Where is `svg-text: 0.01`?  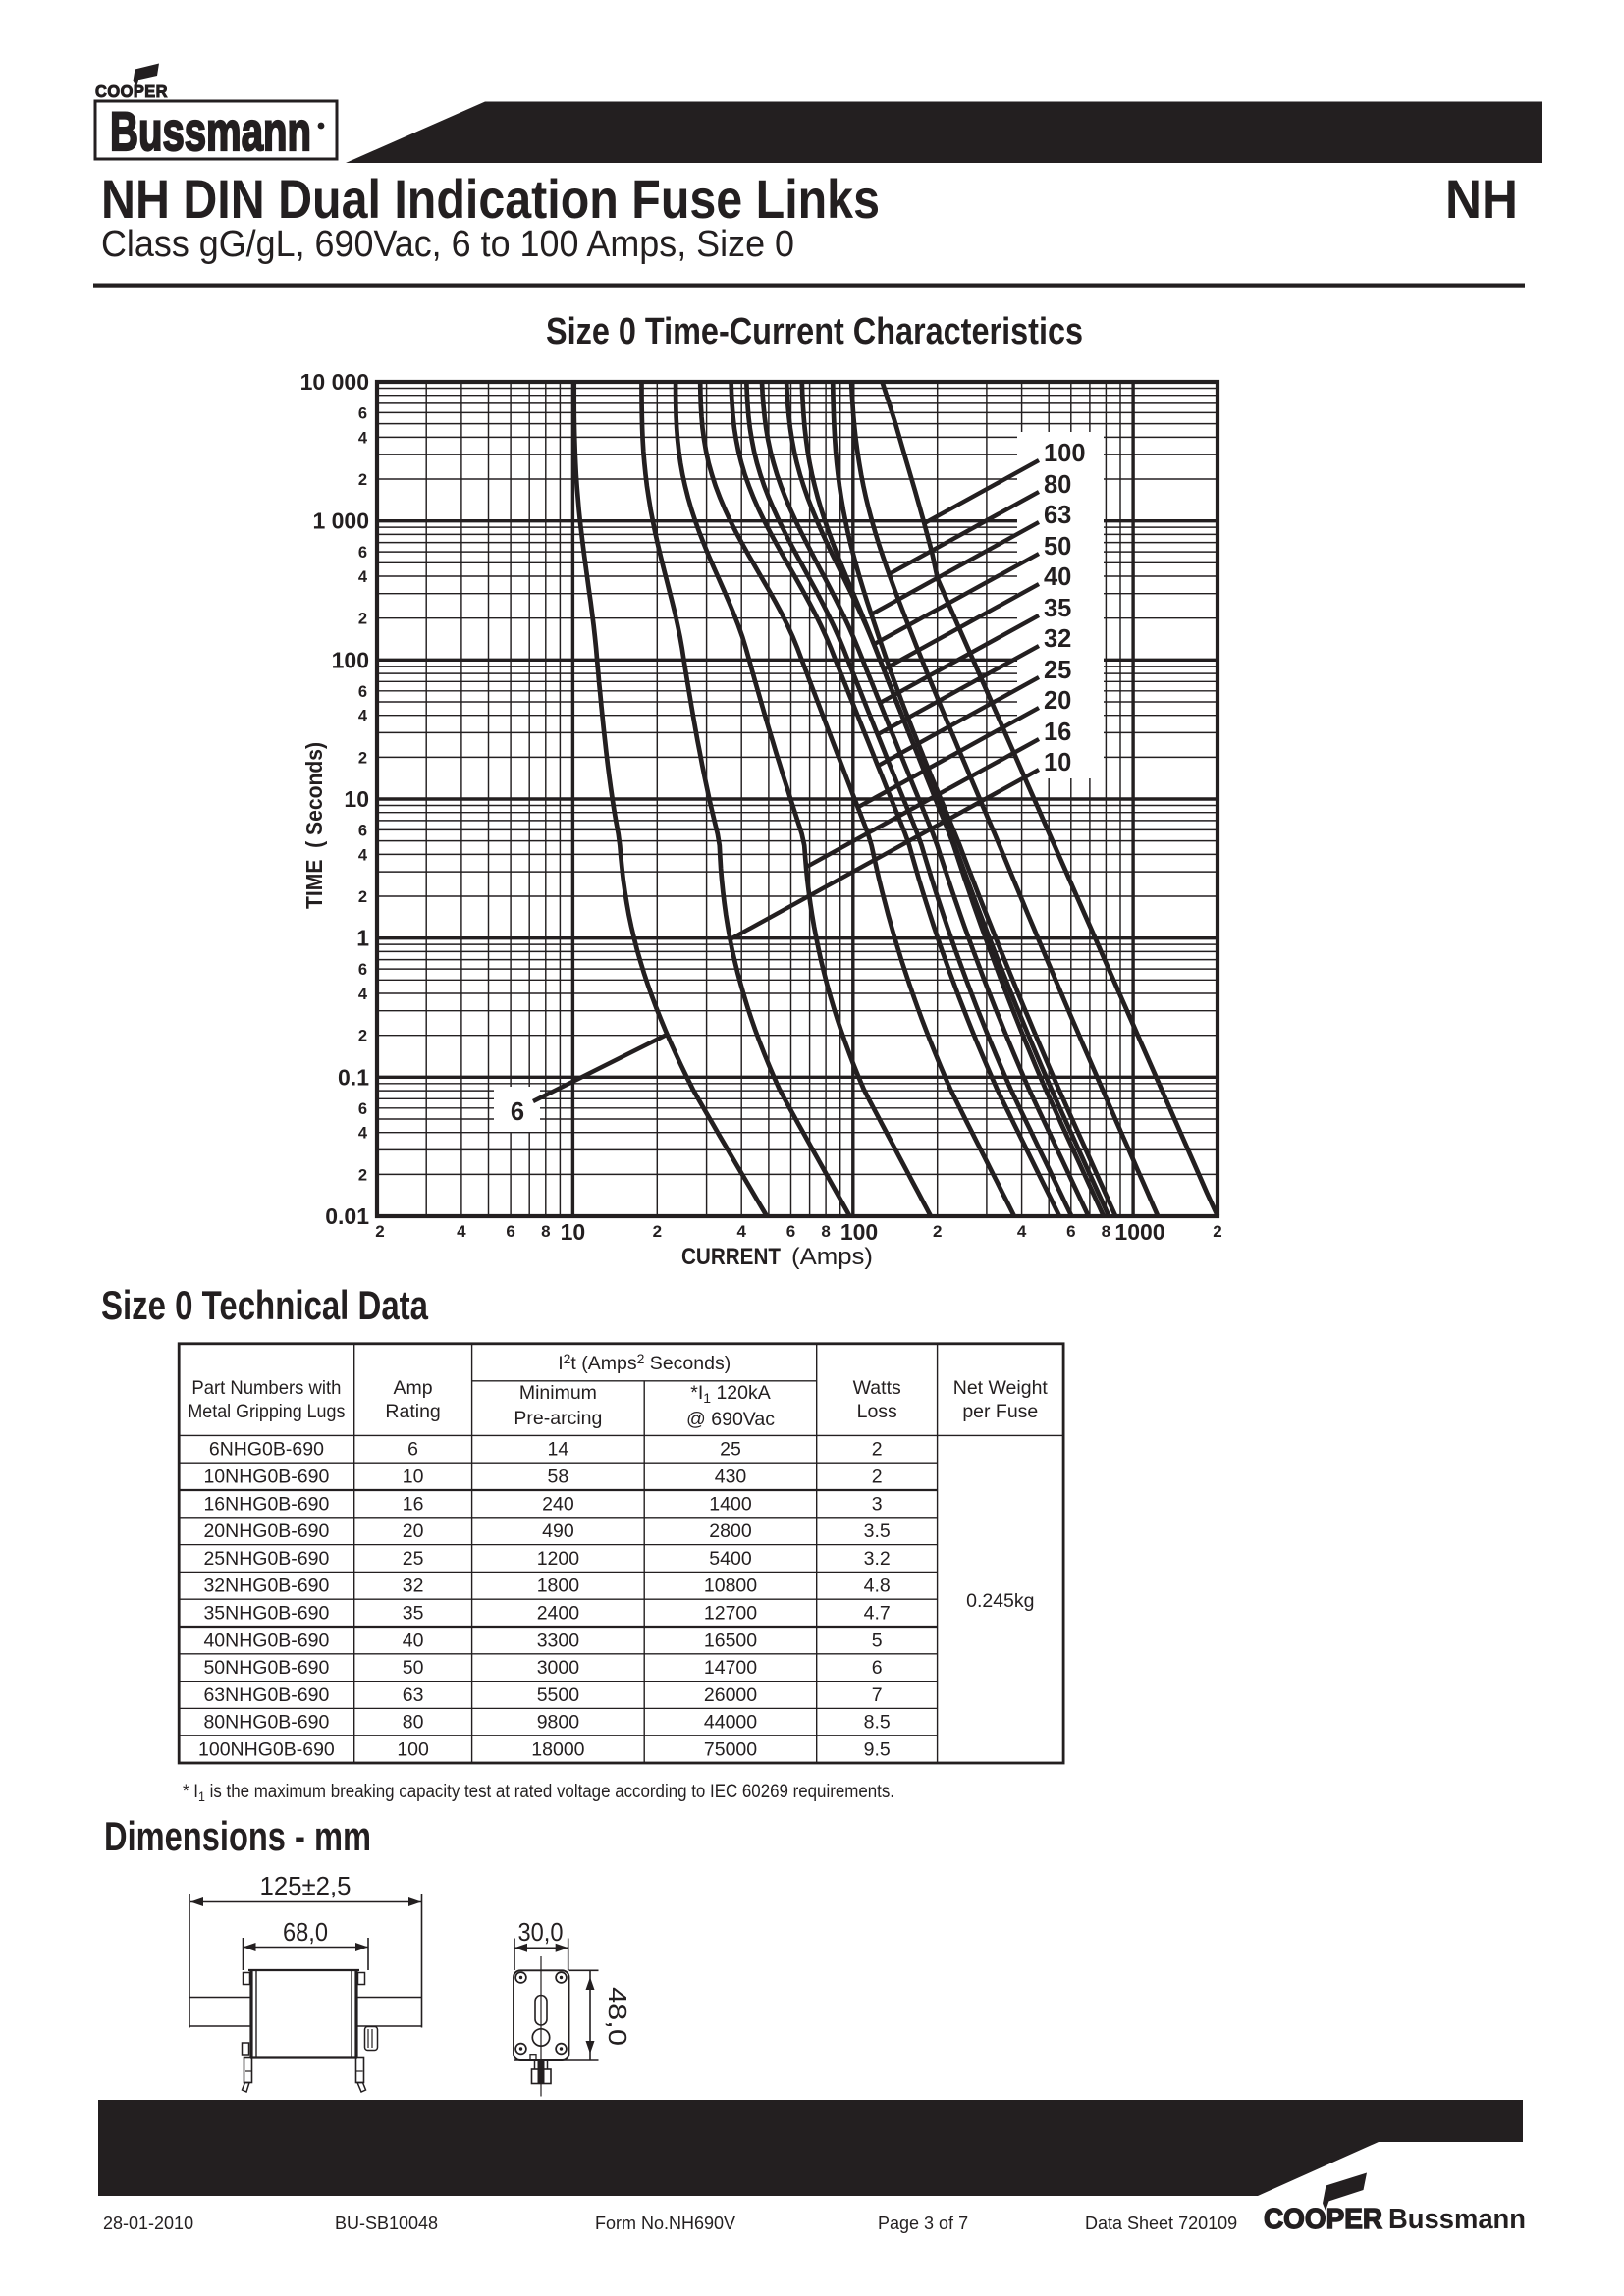 svg-text: 0.01 is located at coordinates (347, 1216).